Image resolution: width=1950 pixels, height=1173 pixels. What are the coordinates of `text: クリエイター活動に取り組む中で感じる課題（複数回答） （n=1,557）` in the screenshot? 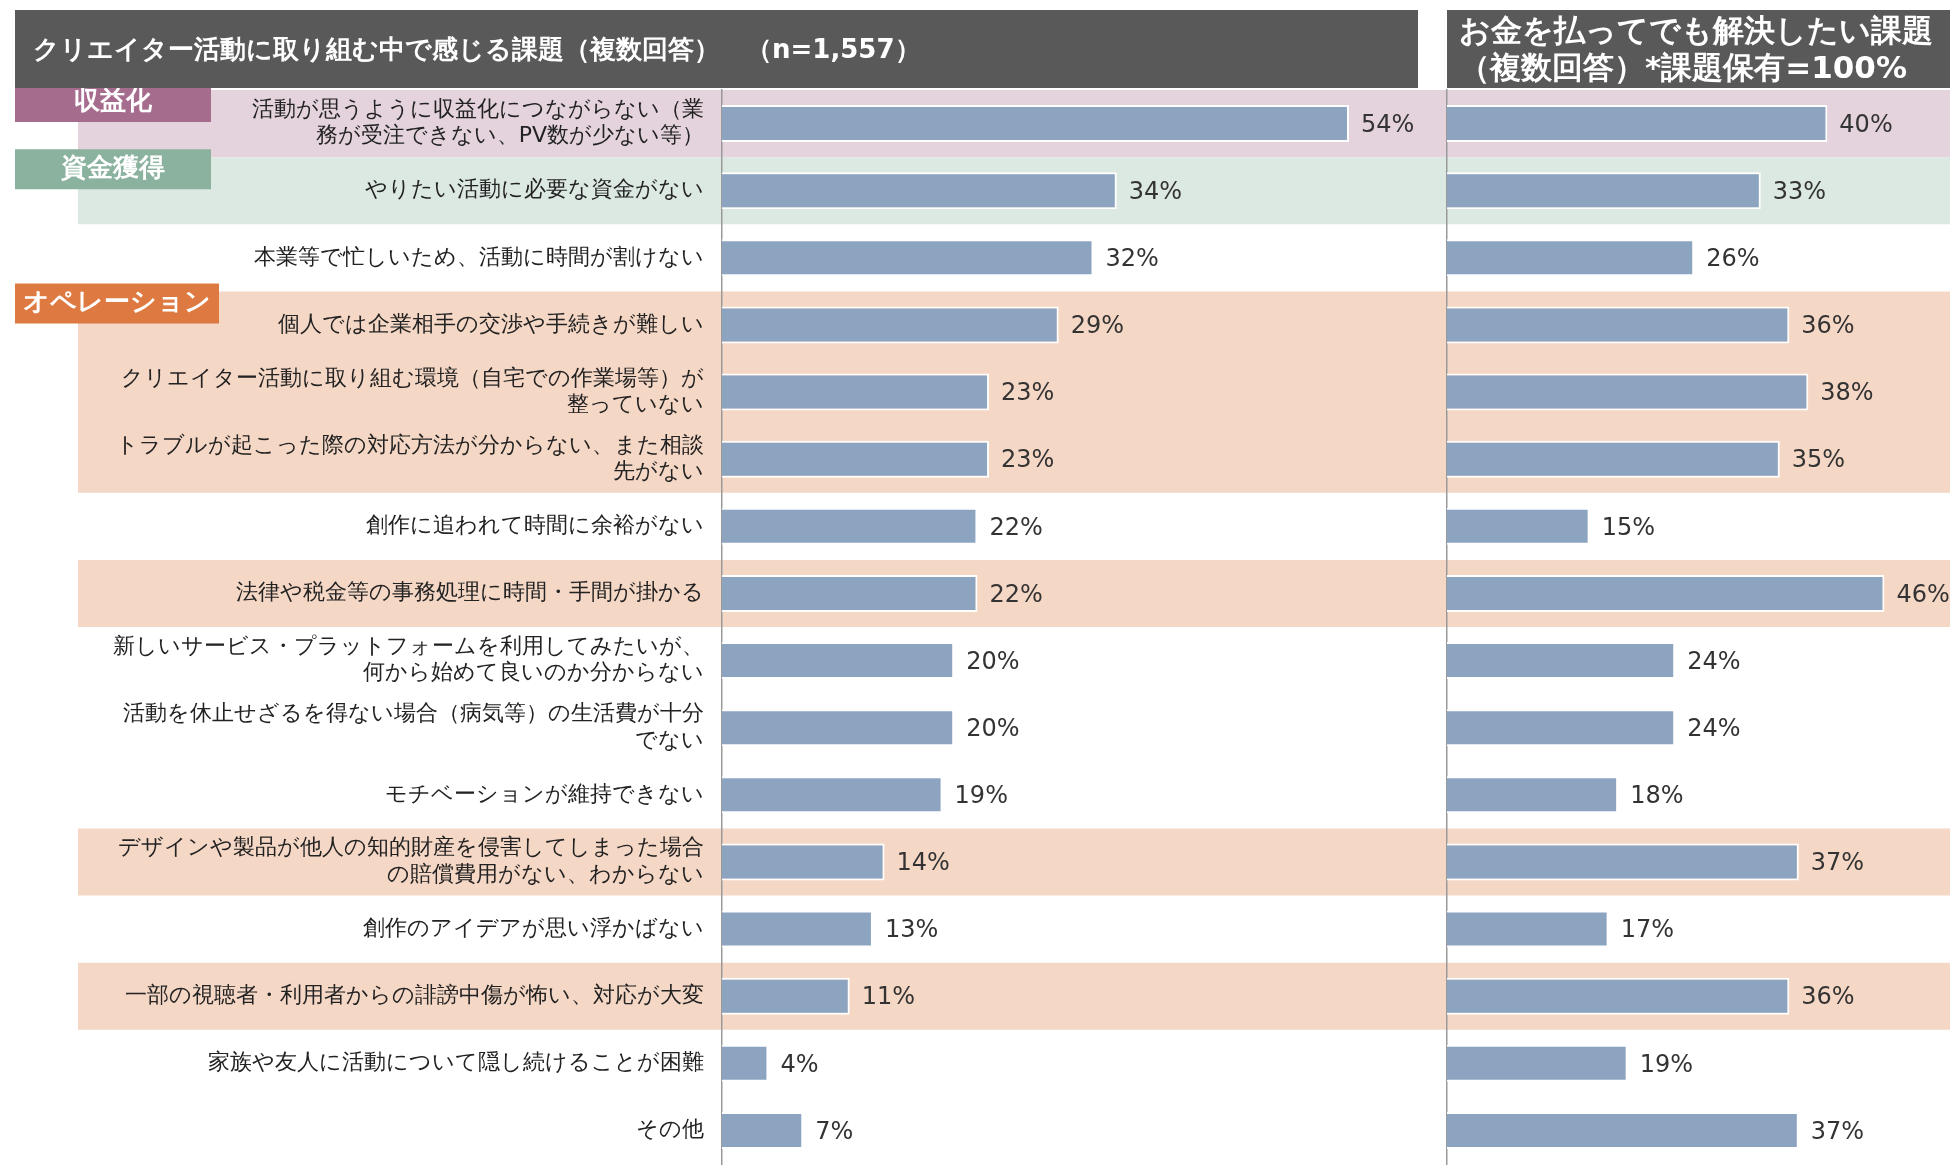 It's located at (477, 49).